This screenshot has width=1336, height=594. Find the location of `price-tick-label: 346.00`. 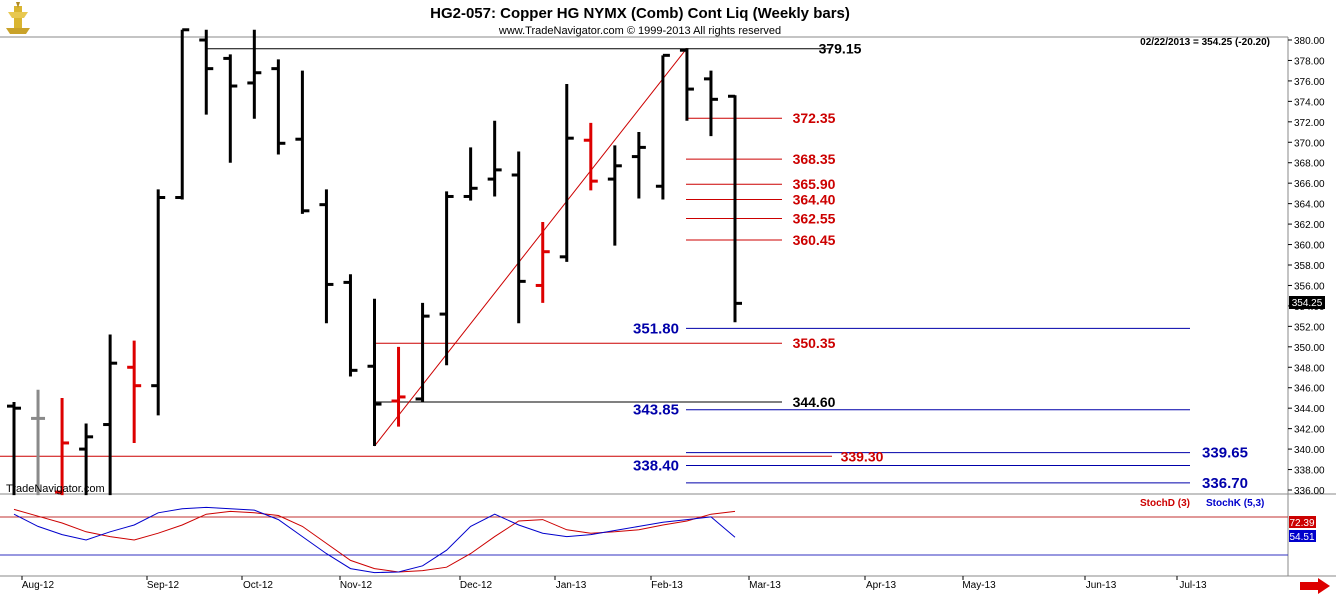

price-tick-label: 346.00 is located at coordinates (1309, 389).